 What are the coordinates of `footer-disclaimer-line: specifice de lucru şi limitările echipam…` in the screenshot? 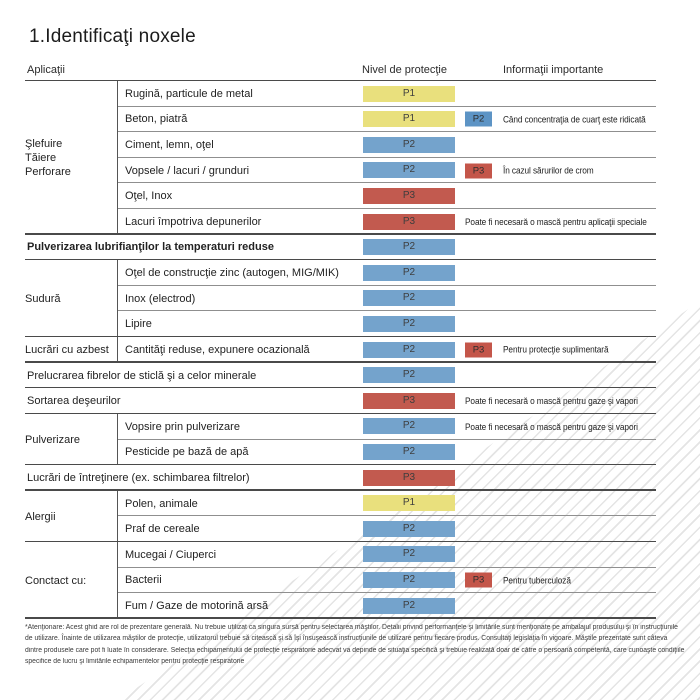 It's located at (135, 661).